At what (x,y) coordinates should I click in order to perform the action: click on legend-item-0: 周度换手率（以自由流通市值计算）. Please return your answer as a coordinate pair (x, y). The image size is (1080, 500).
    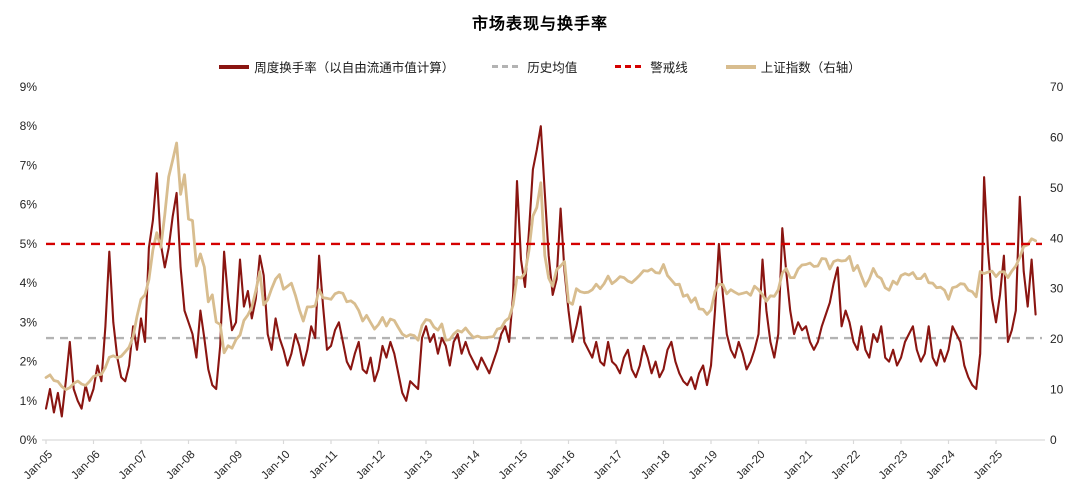
    Looking at the image, I should click on (336, 66).